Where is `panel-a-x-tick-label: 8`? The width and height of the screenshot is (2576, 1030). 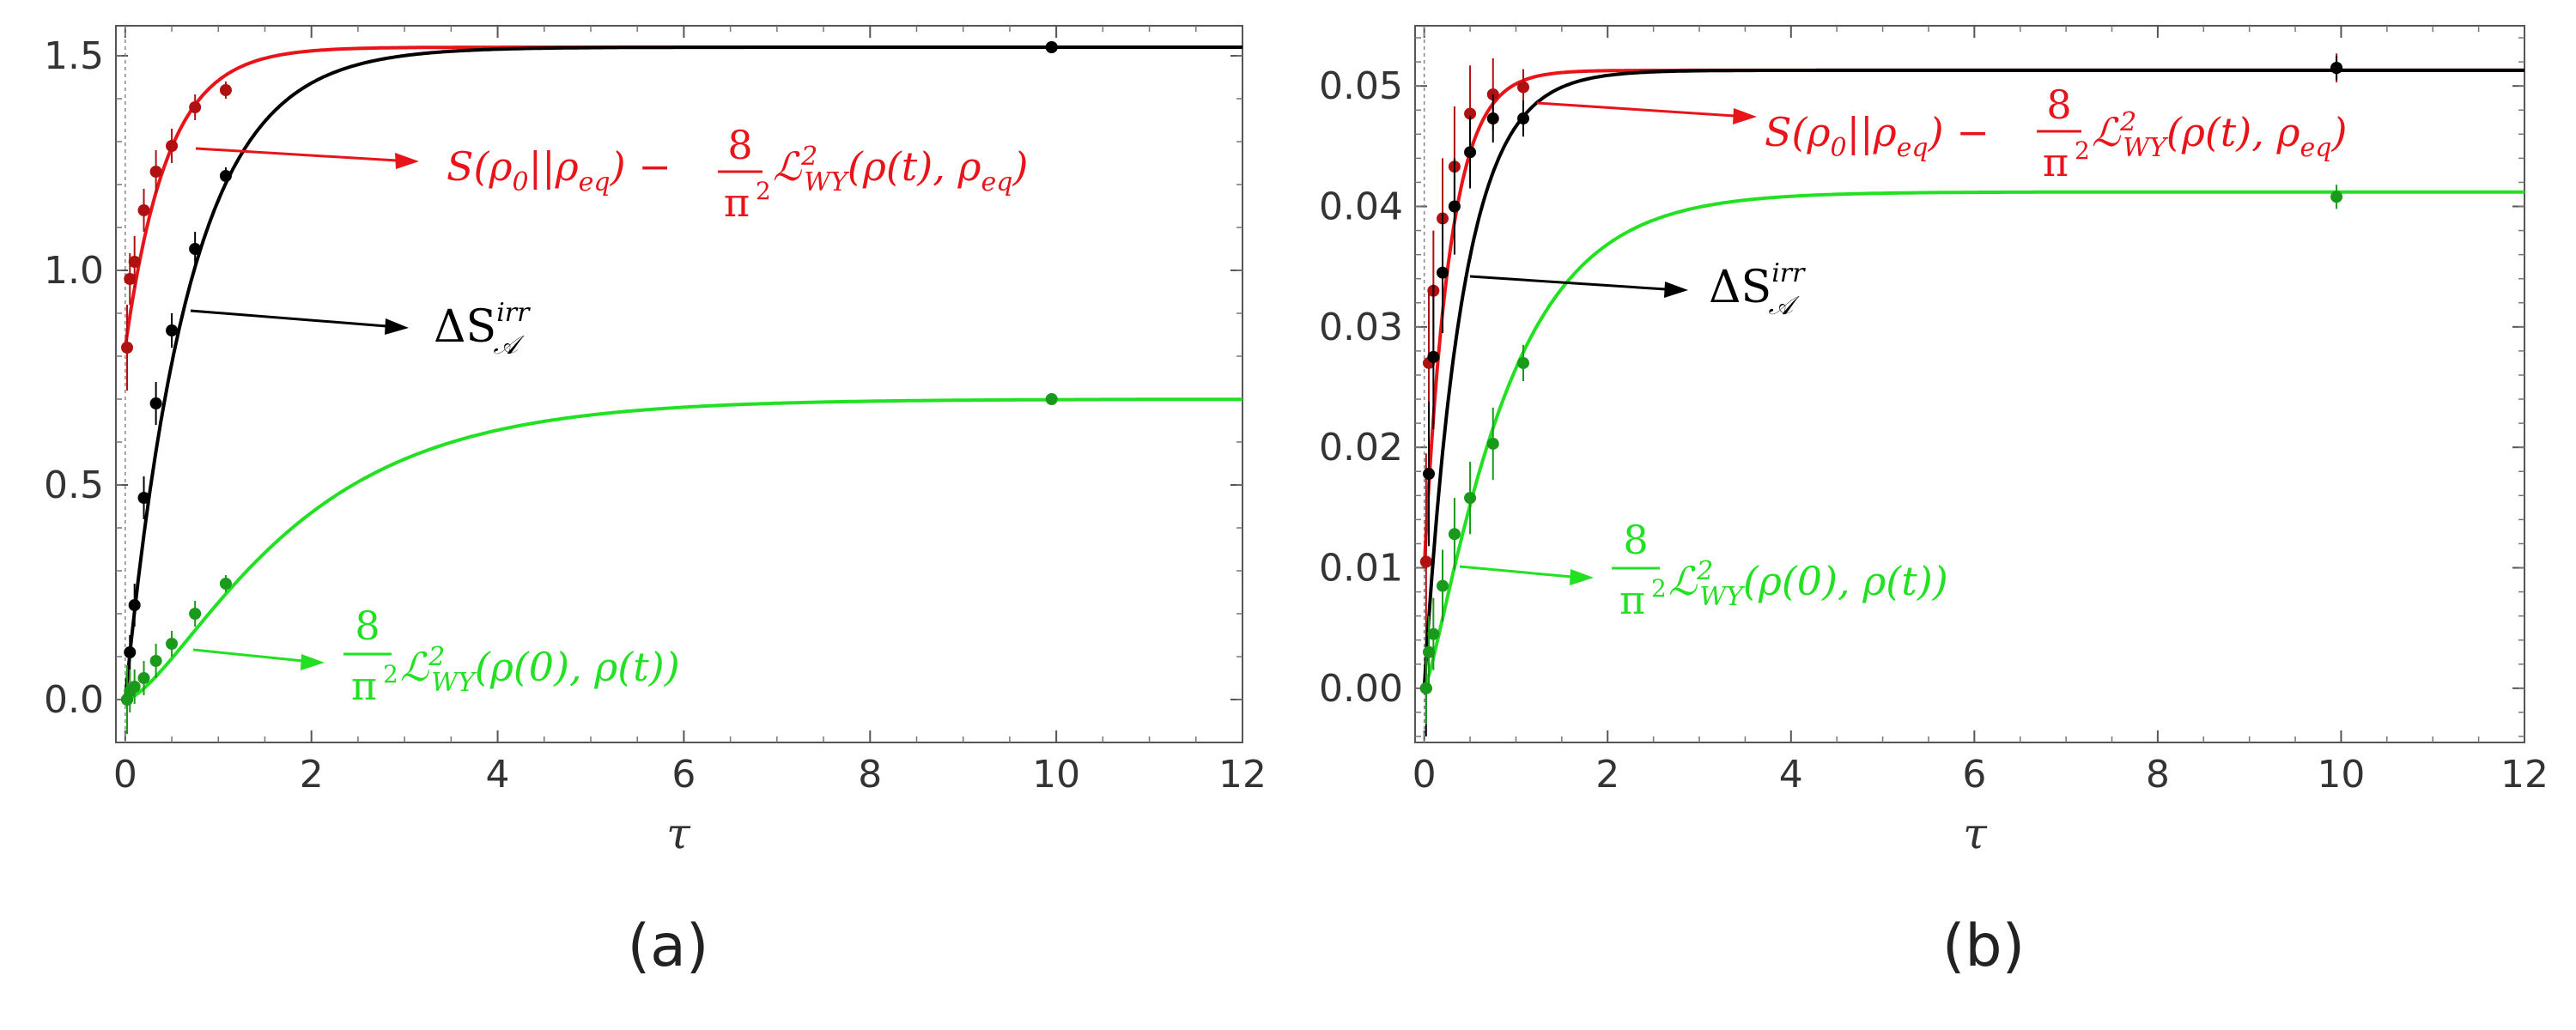
panel-a-x-tick-label: 8 is located at coordinates (870, 775).